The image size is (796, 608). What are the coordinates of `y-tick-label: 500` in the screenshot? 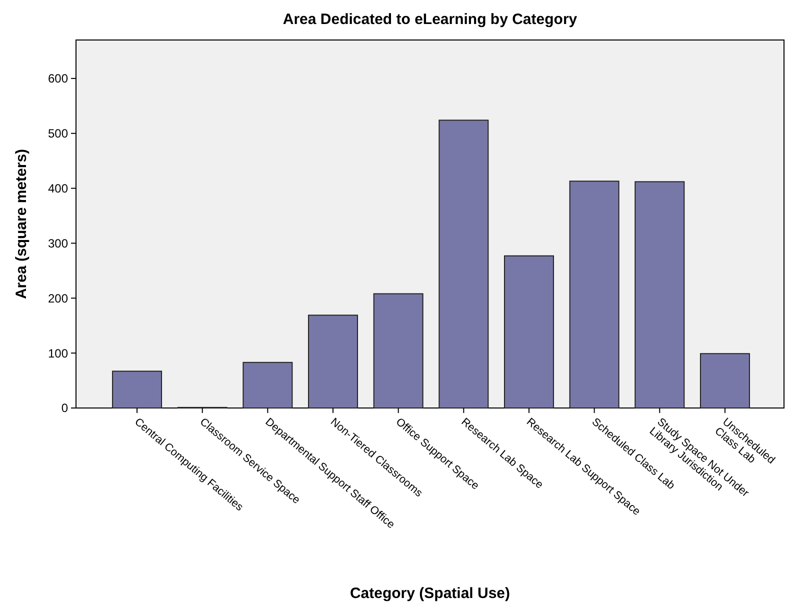 It's located at (58, 133).